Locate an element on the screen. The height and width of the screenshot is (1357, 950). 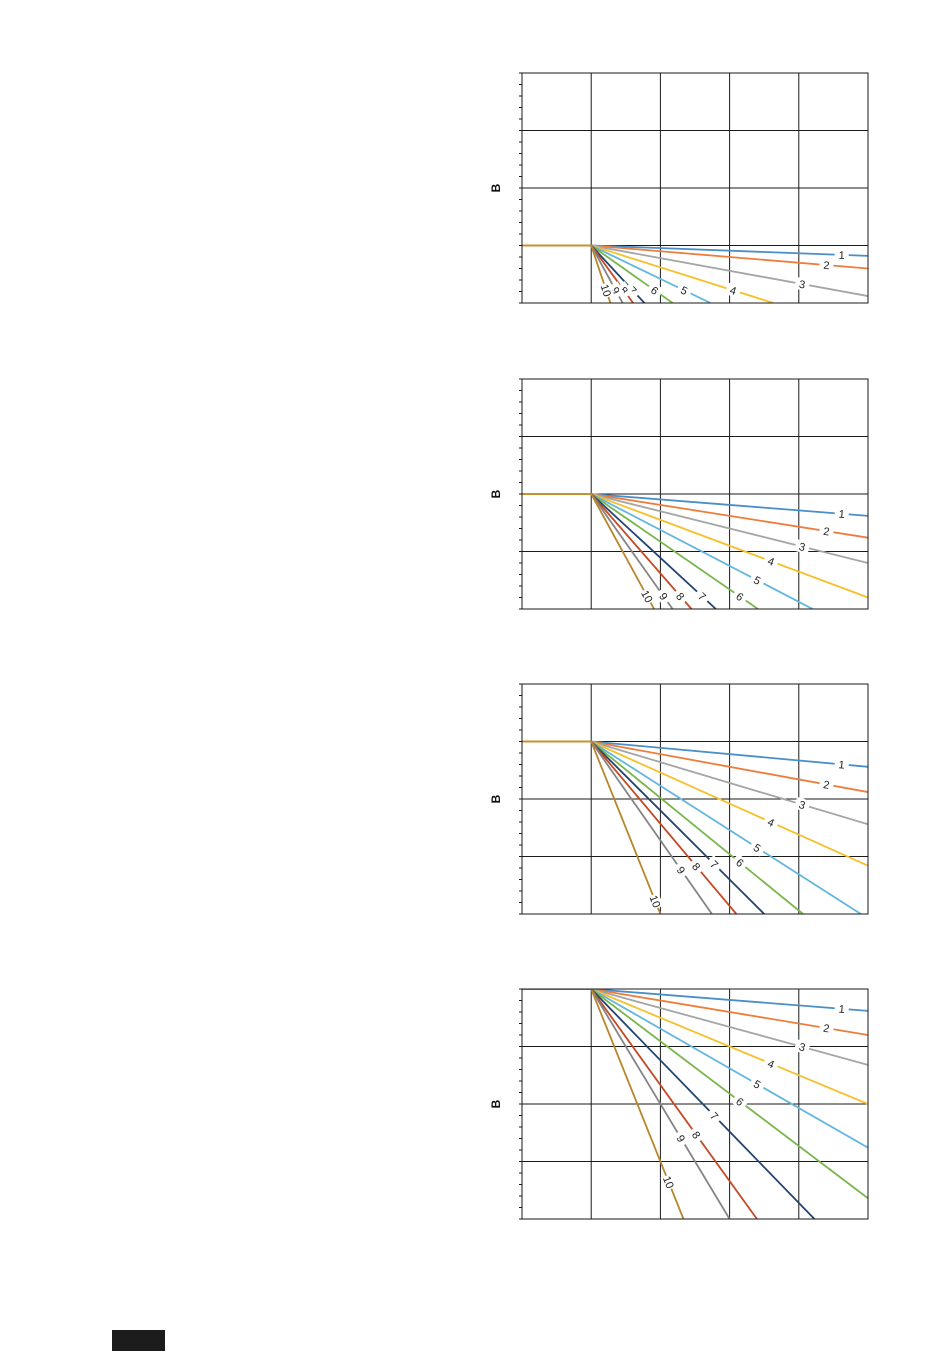
page-marker is located at coordinates (138, 1340).